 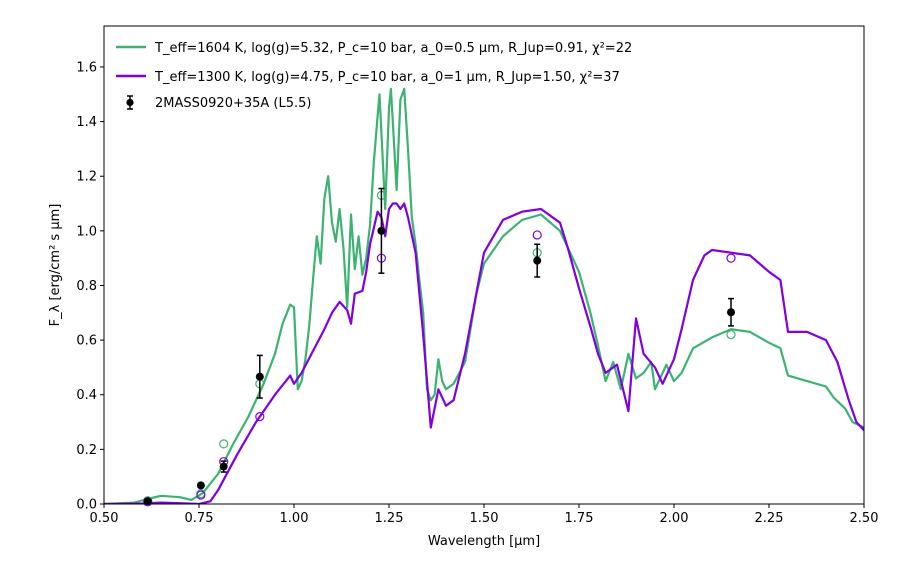 I want to click on y-axis-ticks: 0.0 0.2 0.4 0.6 0.8 1.0 1.2 1.4 1.6, so click(x=90, y=286).